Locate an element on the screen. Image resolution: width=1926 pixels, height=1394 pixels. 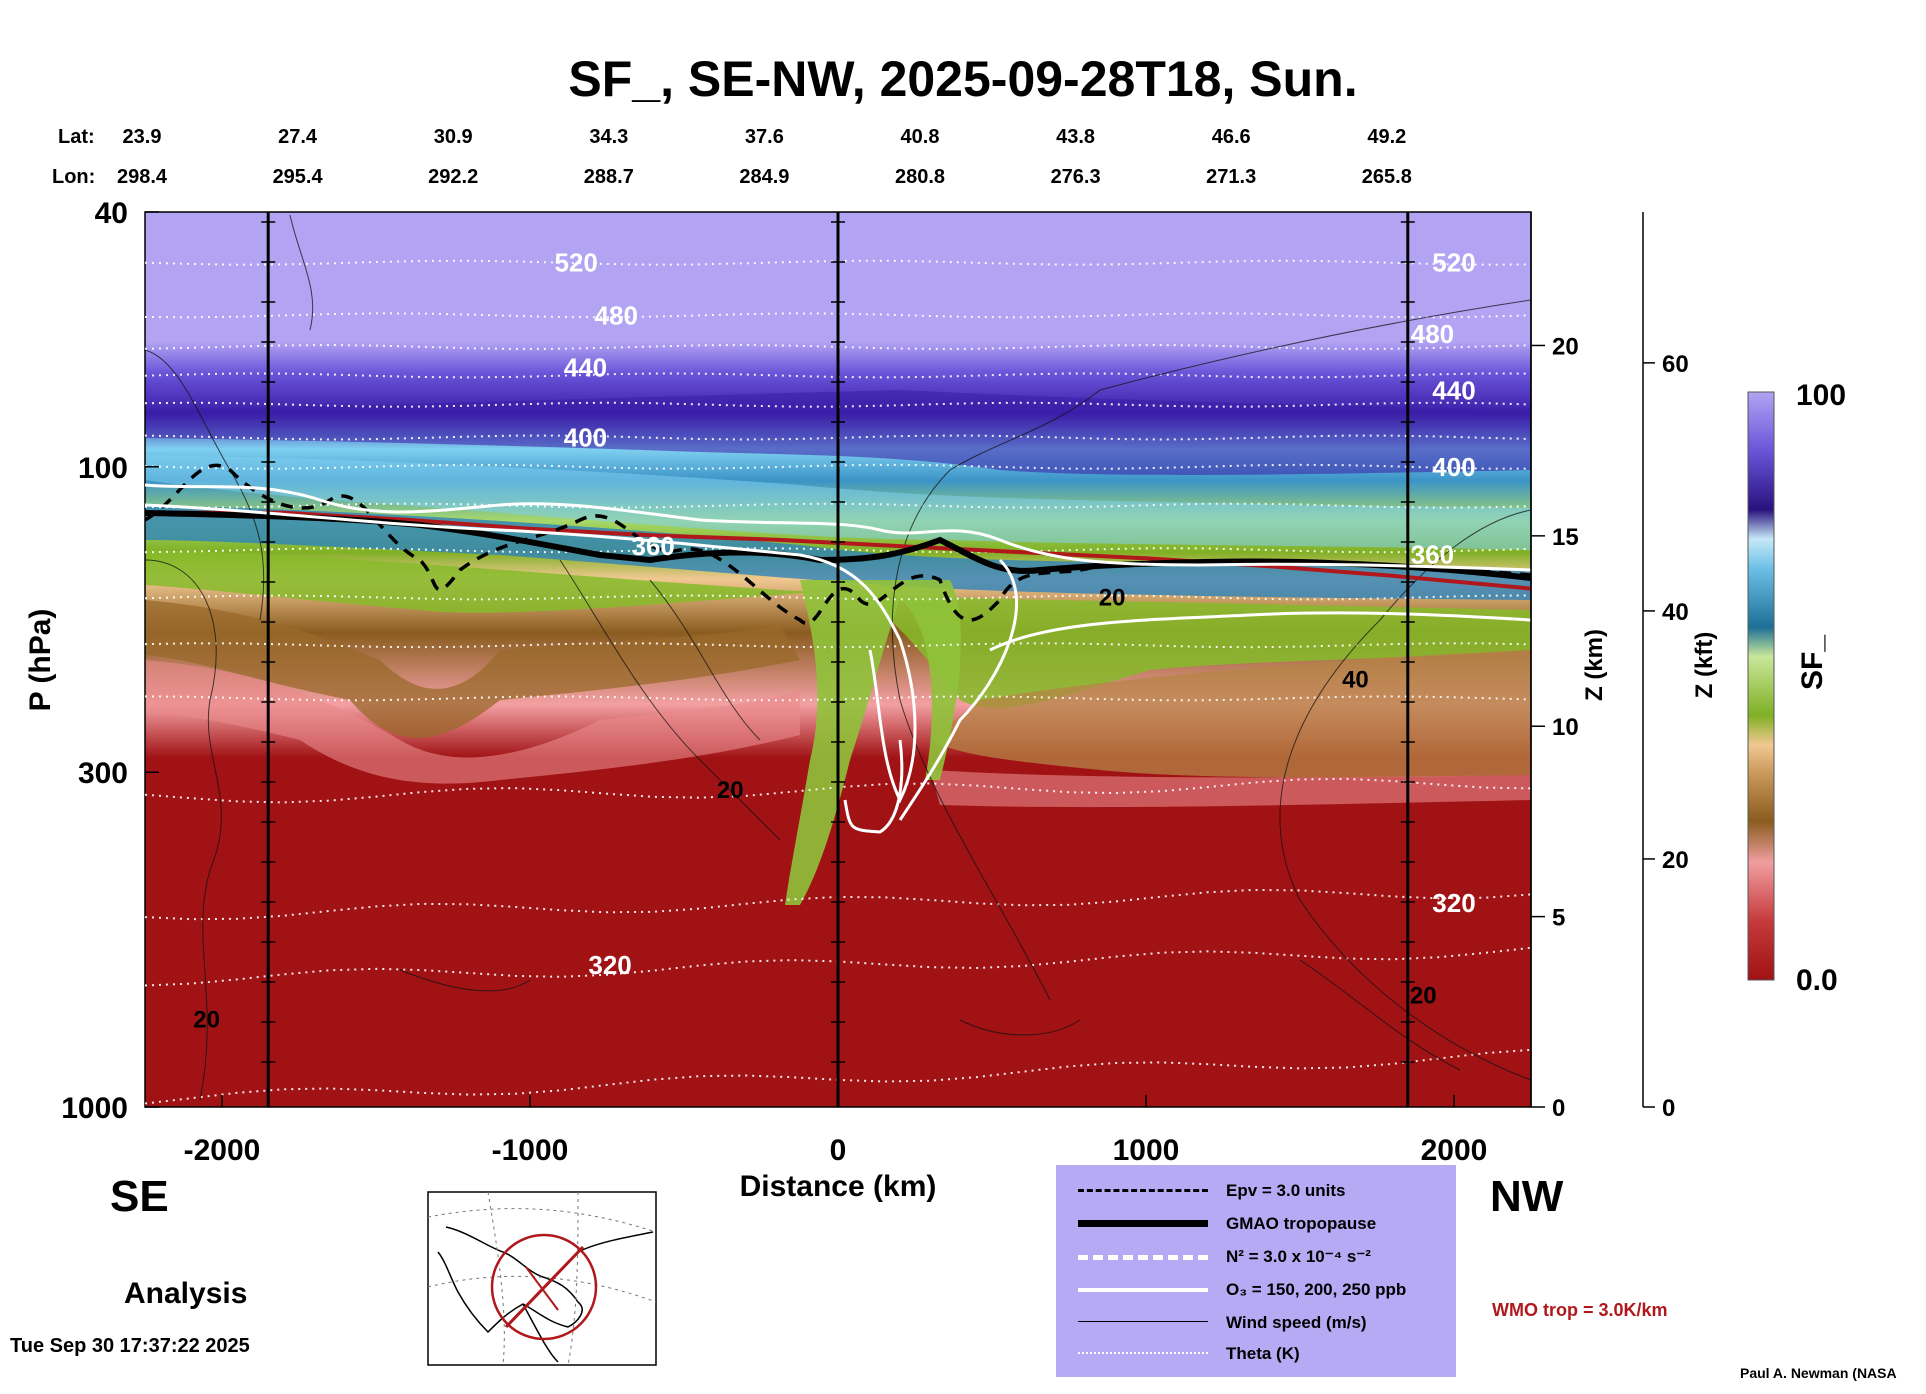
x-axis-label: Distance (km) is located at coordinates (838, 1186).